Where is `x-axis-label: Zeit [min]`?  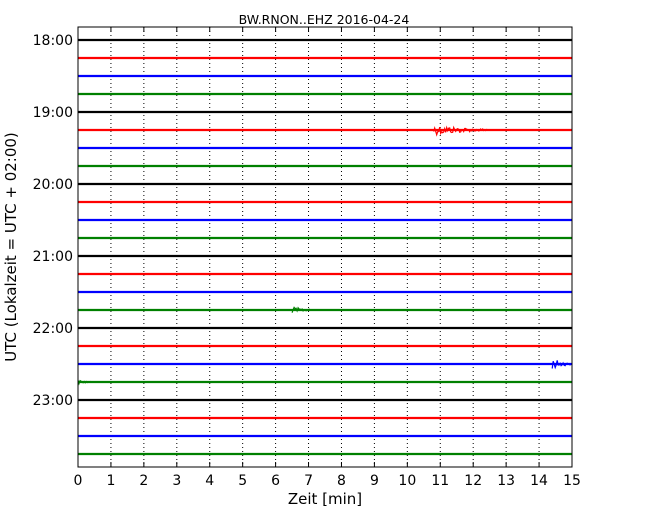 x-axis-label: Zeit [min] is located at coordinates (325, 499).